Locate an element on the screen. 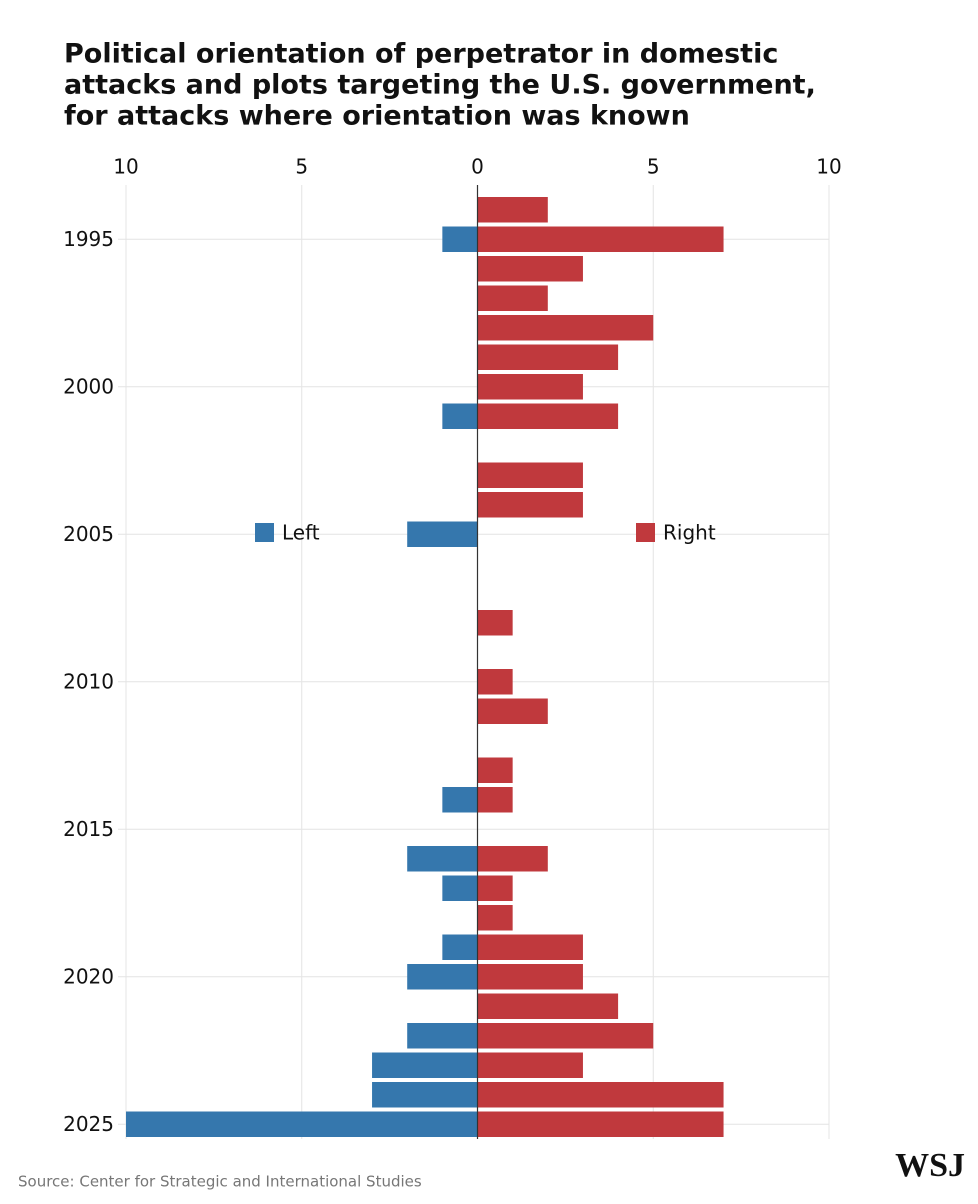  chart-title: for attacks where orientation was known is located at coordinates (377, 116).